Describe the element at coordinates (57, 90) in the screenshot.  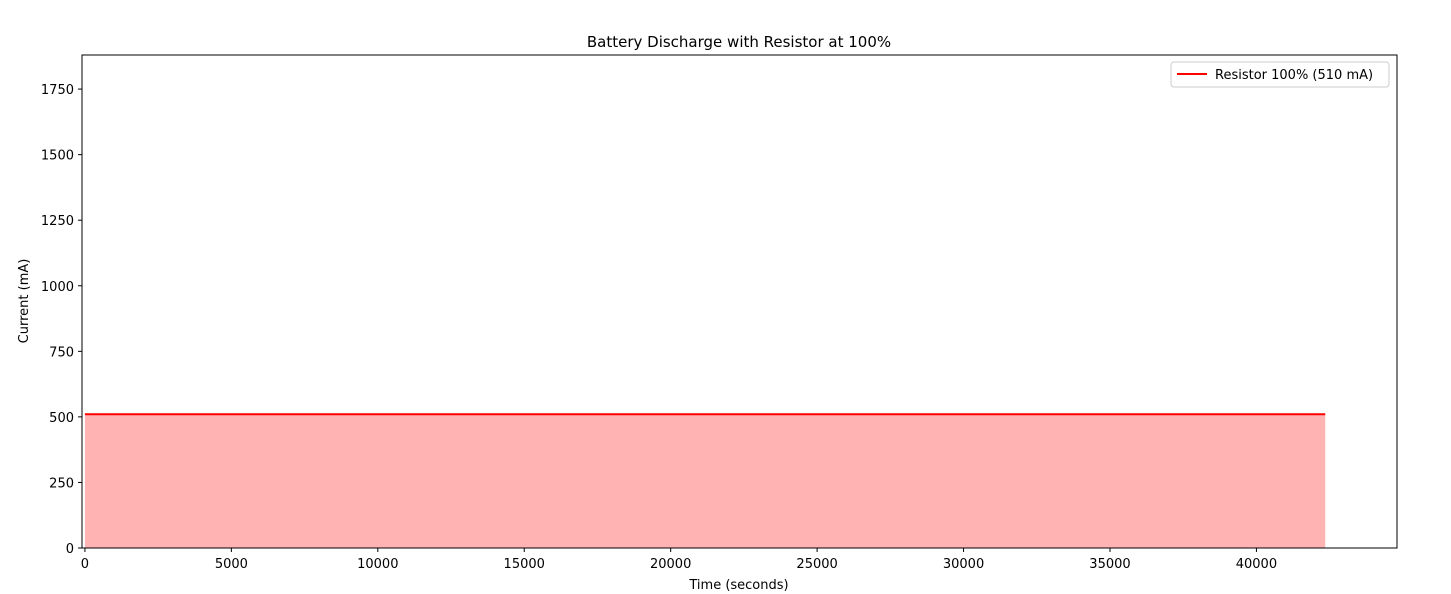
I see `y-tick-label: 1750` at that location.